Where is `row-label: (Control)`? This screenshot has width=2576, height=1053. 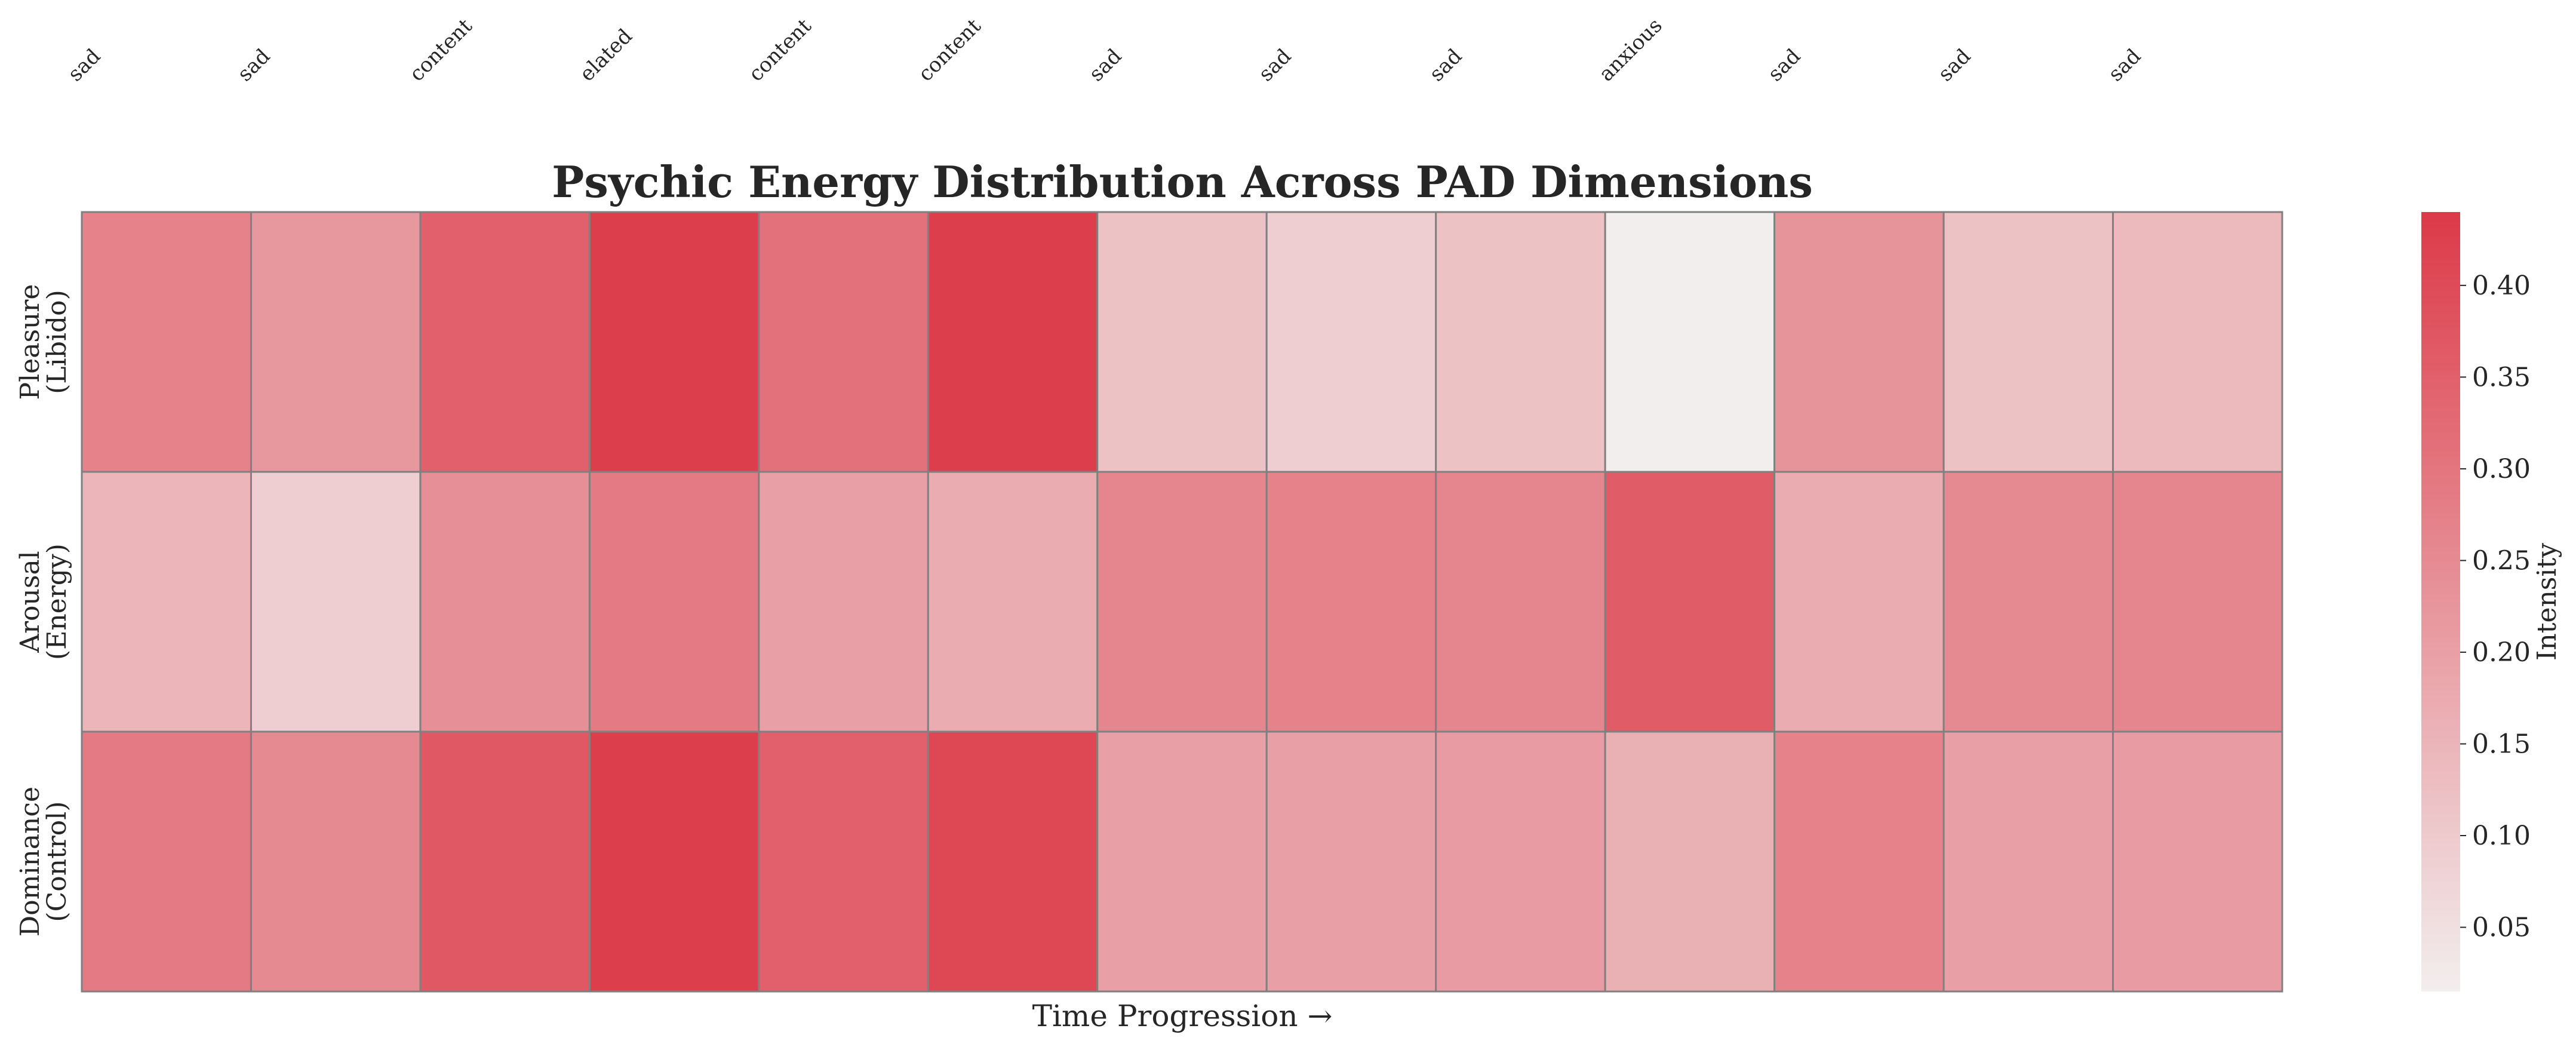 row-label: (Control) is located at coordinates (57, 861).